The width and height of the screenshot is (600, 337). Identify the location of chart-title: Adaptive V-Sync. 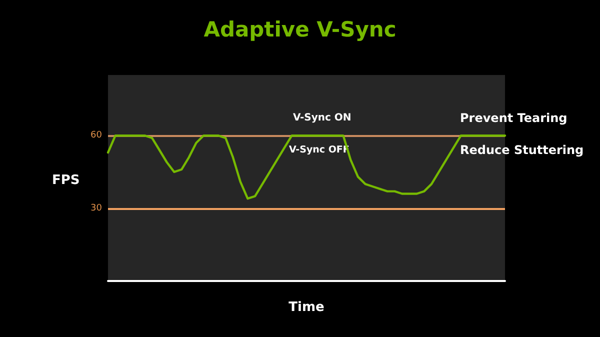
(300, 30).